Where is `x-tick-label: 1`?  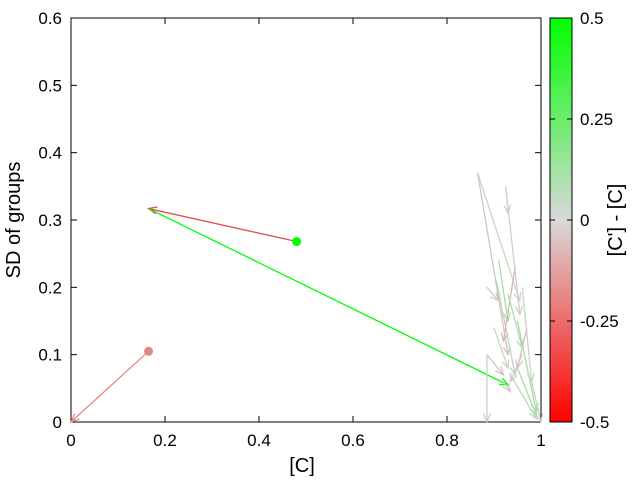 x-tick-label: 1 is located at coordinates (540, 440).